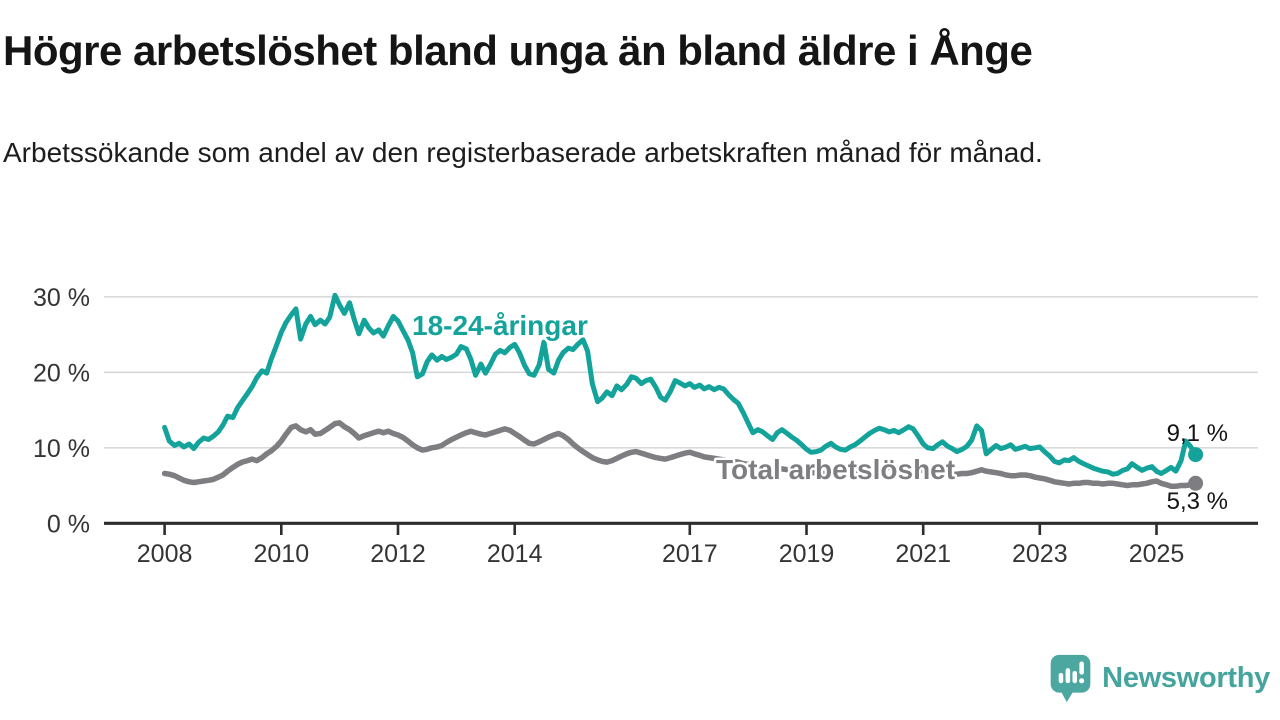  I want to click on series-end-dots, so click(1196, 469).